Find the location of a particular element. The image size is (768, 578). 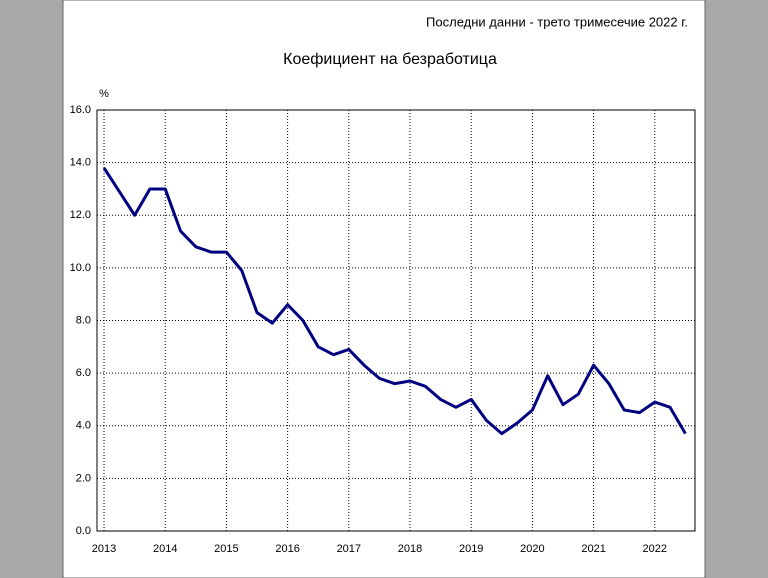

y-tick-label: 10.0 is located at coordinates (80, 268).